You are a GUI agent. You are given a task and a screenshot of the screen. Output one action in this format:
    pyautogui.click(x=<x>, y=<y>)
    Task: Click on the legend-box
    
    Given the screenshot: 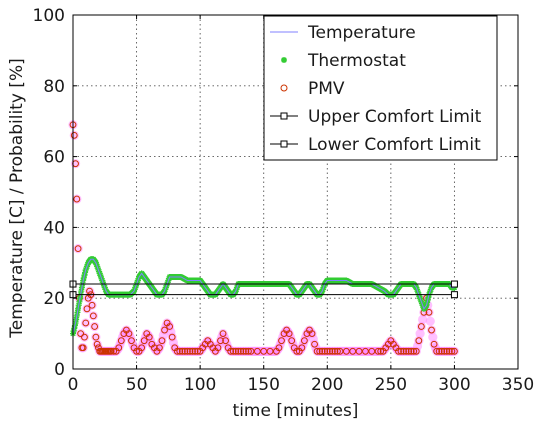 What is the action you would take?
    pyautogui.click(x=380, y=88)
    